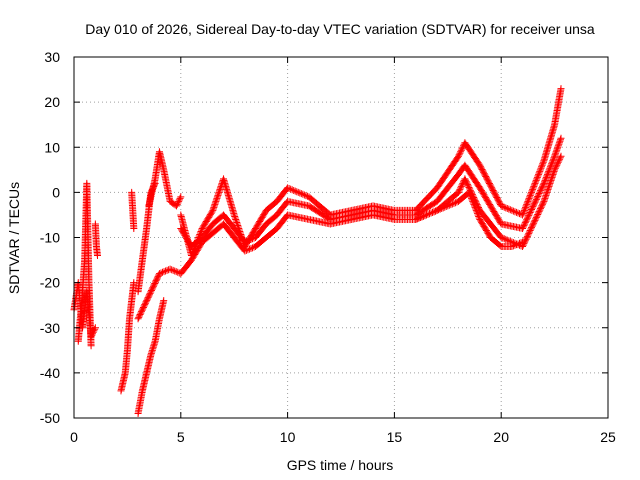  I want to click on x-tick-label: 25, so click(608, 437).